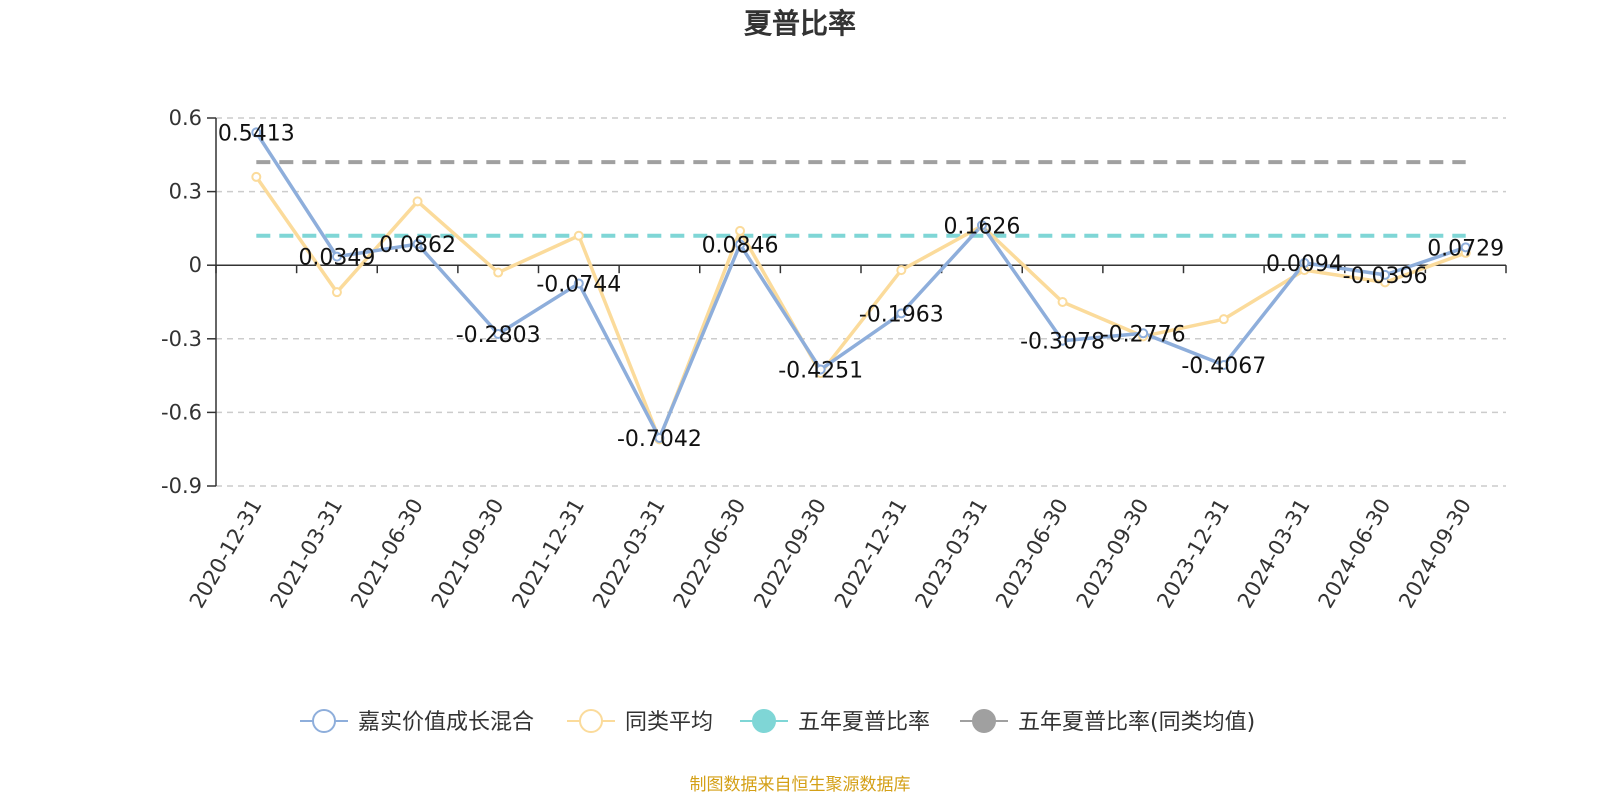 The height and width of the screenshot is (800, 1600). What do you see at coordinates (629, 554) in the screenshot?
I see `x-tick-label: 2022-03-31` at bounding box center [629, 554].